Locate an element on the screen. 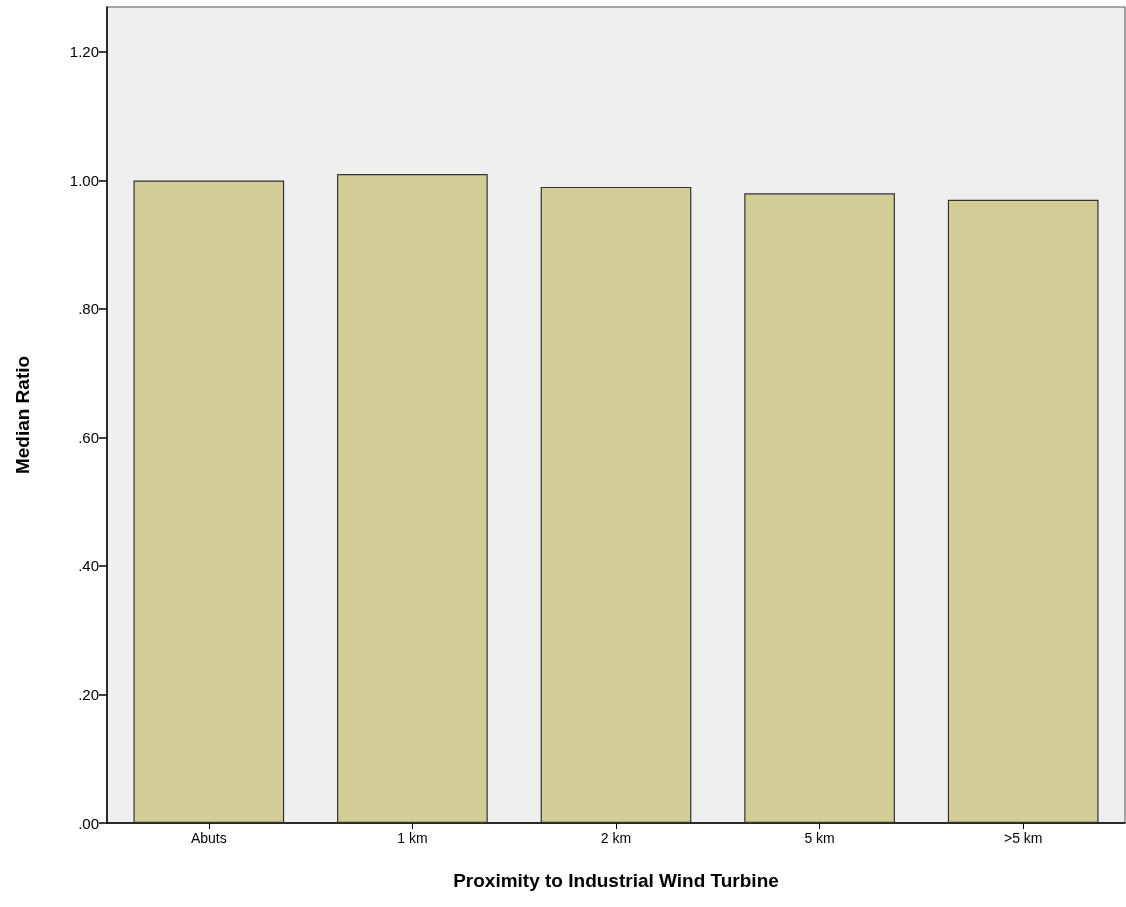 The height and width of the screenshot is (907, 1126). y-tick-label: 1.20 is located at coordinates (84, 52).